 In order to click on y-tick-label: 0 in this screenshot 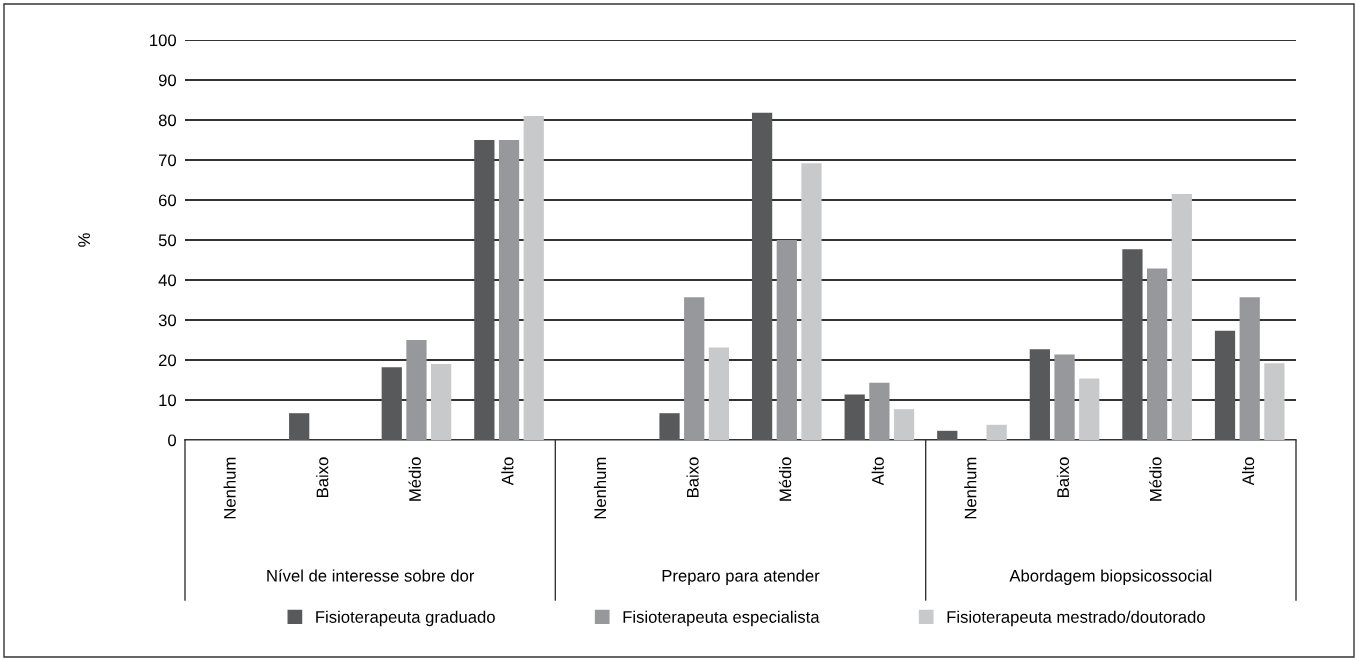, I will do `click(172, 440)`.